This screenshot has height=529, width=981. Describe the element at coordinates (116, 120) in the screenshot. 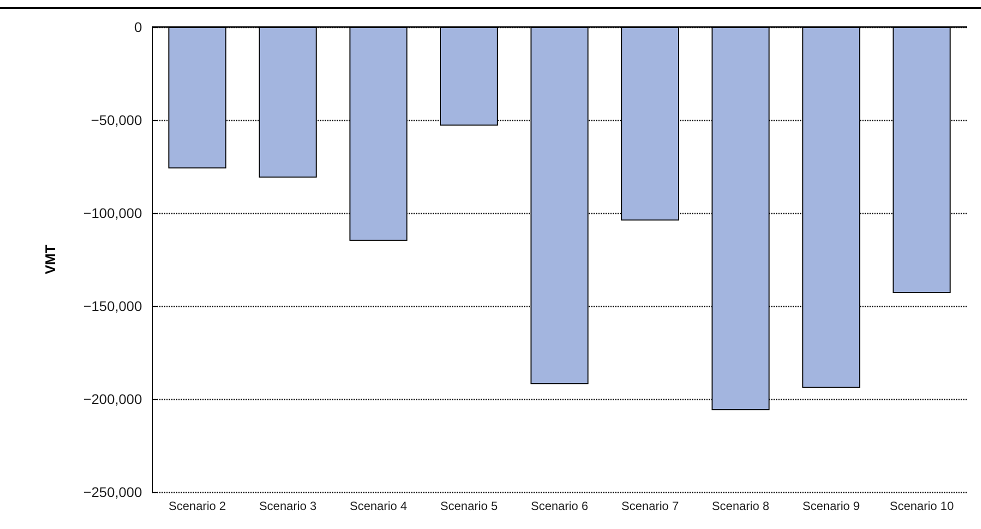

I see `y-tick-label: −50,000` at that location.